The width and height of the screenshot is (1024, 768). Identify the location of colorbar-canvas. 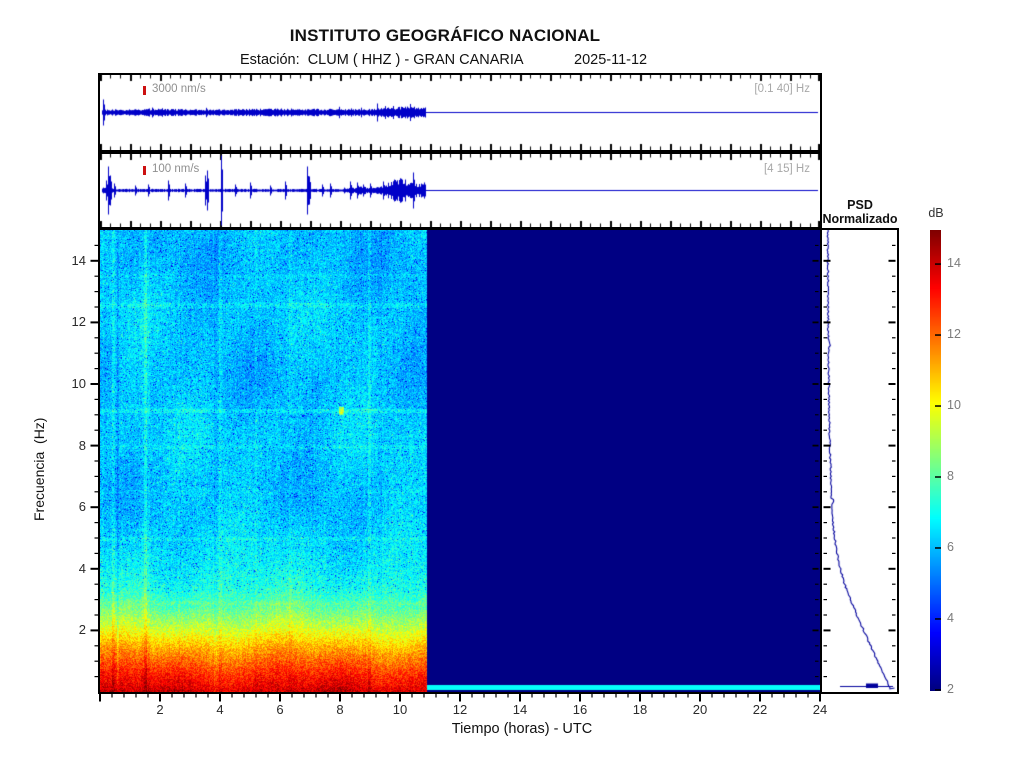
(935, 460).